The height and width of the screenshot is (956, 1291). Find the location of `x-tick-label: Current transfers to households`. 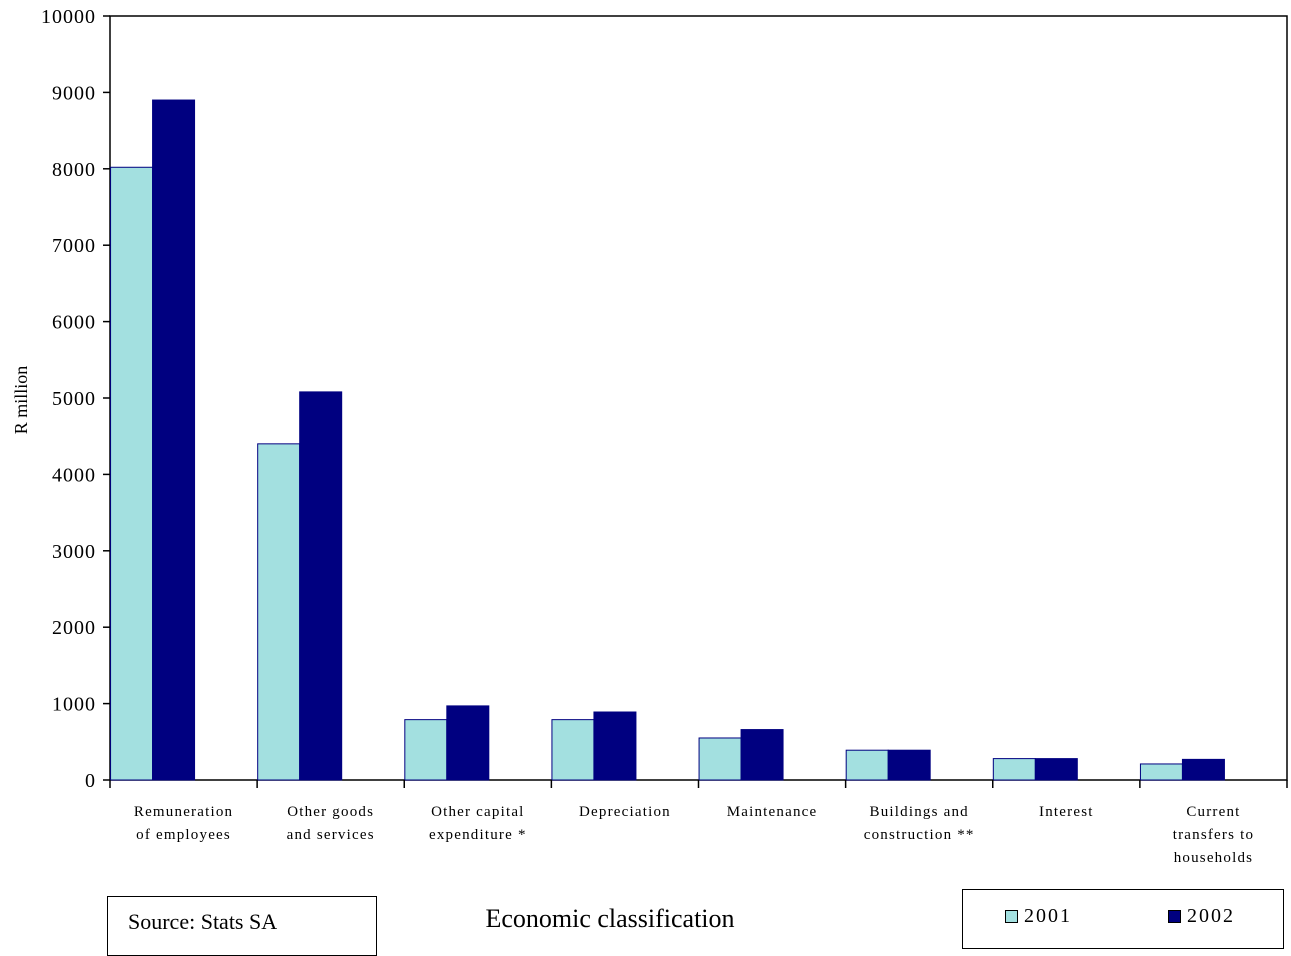

x-tick-label: Current transfers to households is located at coordinates (1213, 835).